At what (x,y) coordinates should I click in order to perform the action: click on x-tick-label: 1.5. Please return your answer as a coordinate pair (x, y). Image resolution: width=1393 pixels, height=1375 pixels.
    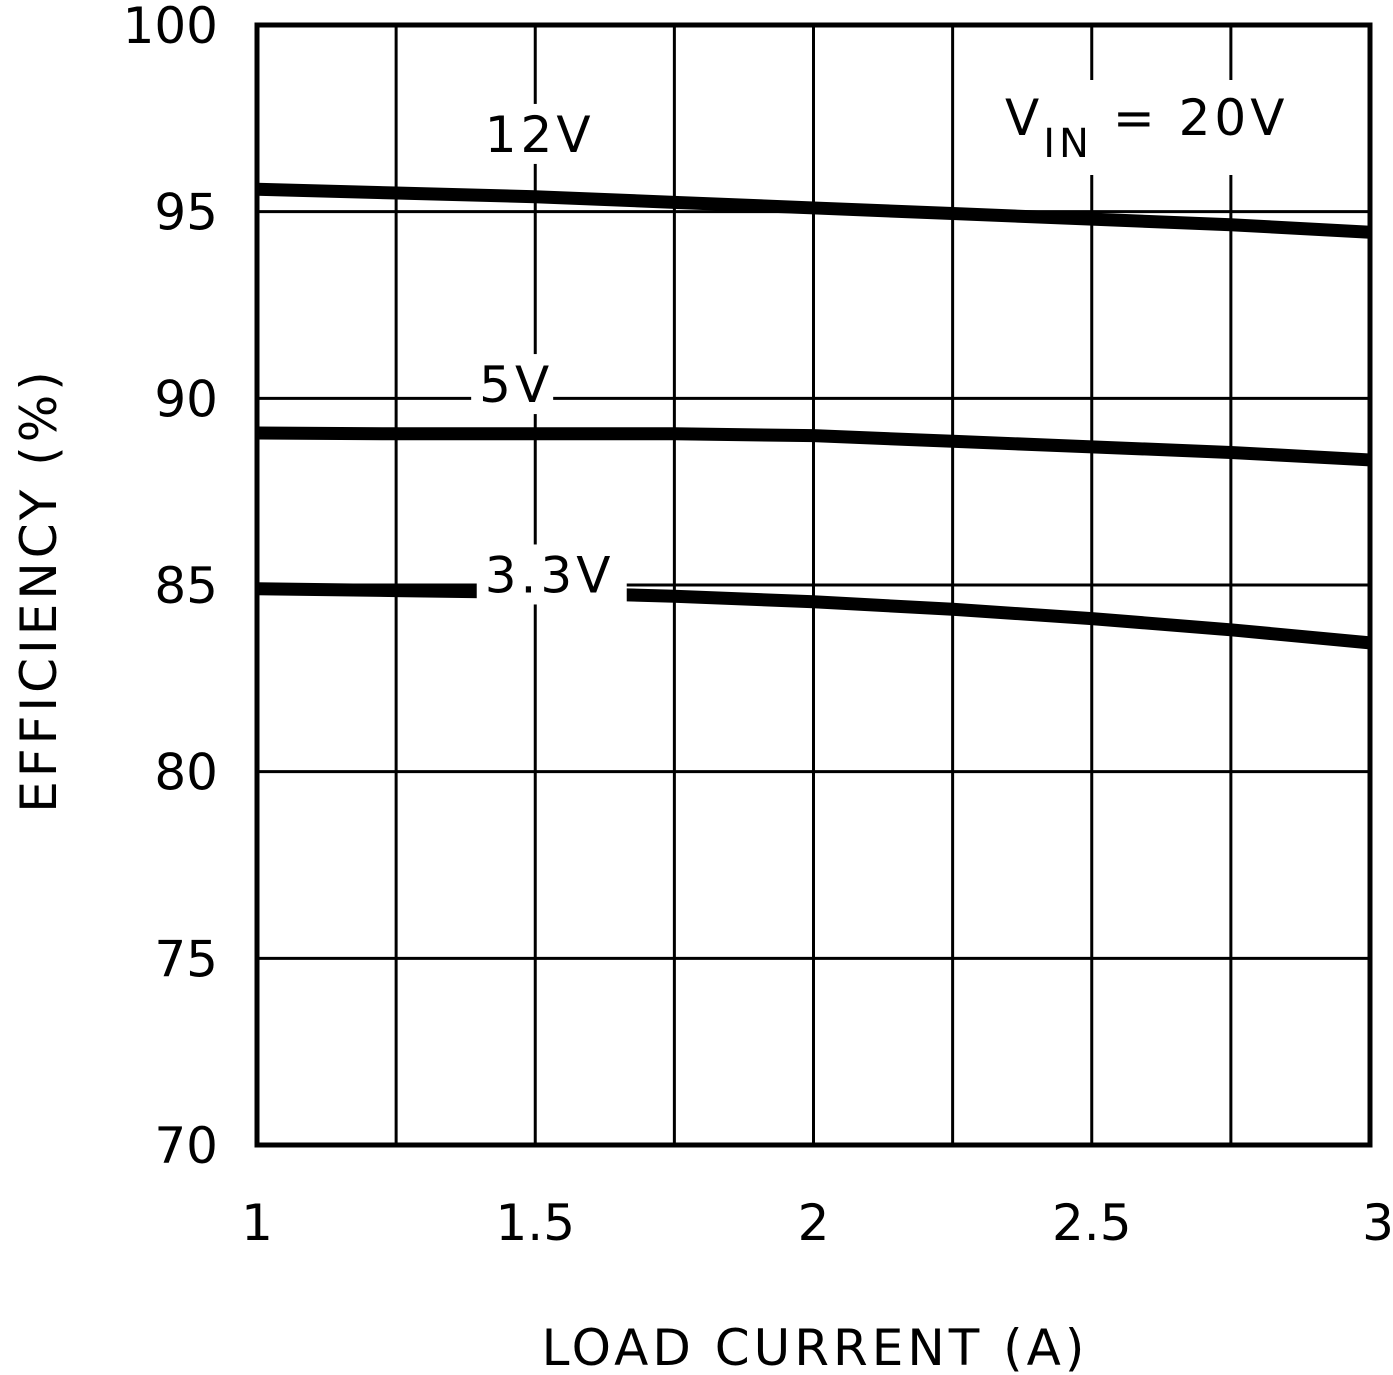
    Looking at the image, I should click on (535, 1223).